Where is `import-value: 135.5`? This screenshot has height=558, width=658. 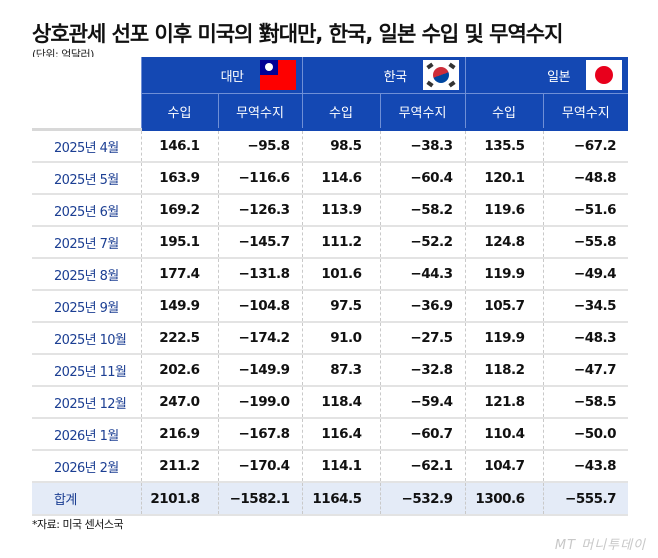
import-value: 135.5 is located at coordinates (504, 146).